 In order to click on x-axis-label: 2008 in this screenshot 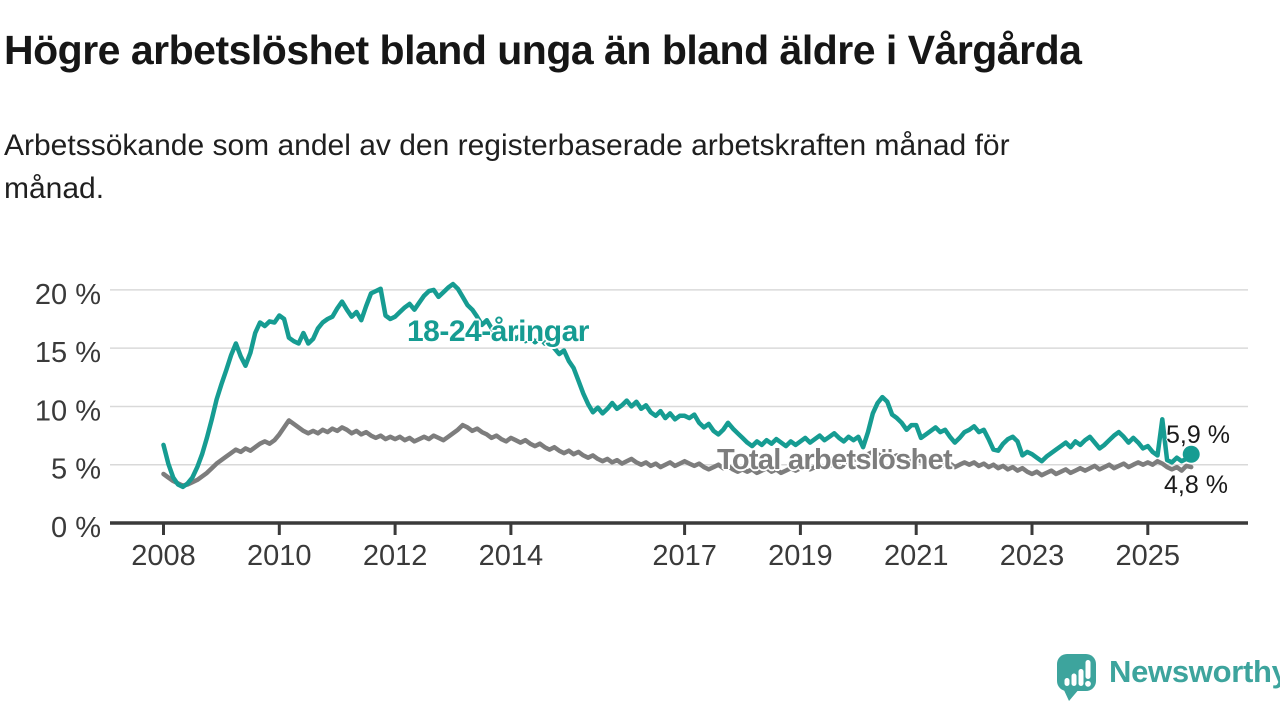, I will do `click(163, 556)`.